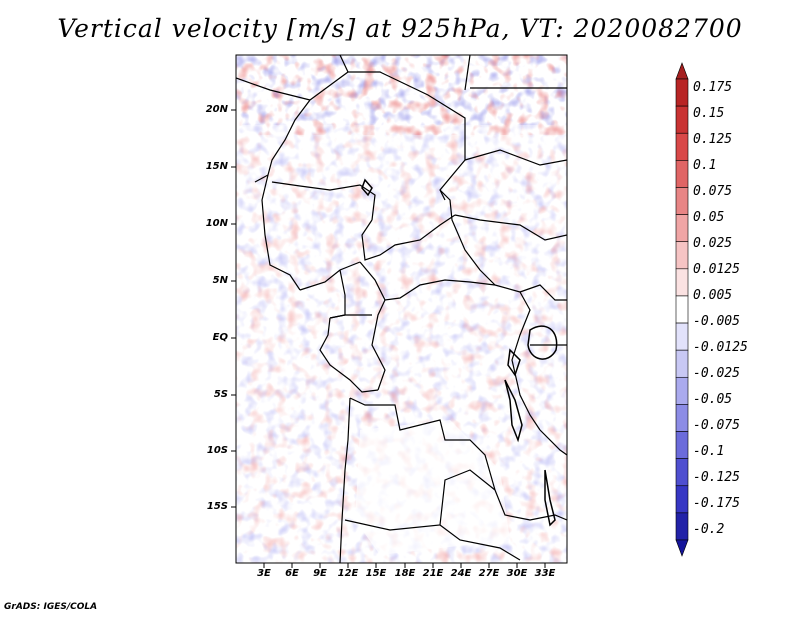 The width and height of the screenshot is (800, 618). What do you see at coordinates (216, 166) in the screenshot?
I see `y-tick-label: 15N` at bounding box center [216, 166].